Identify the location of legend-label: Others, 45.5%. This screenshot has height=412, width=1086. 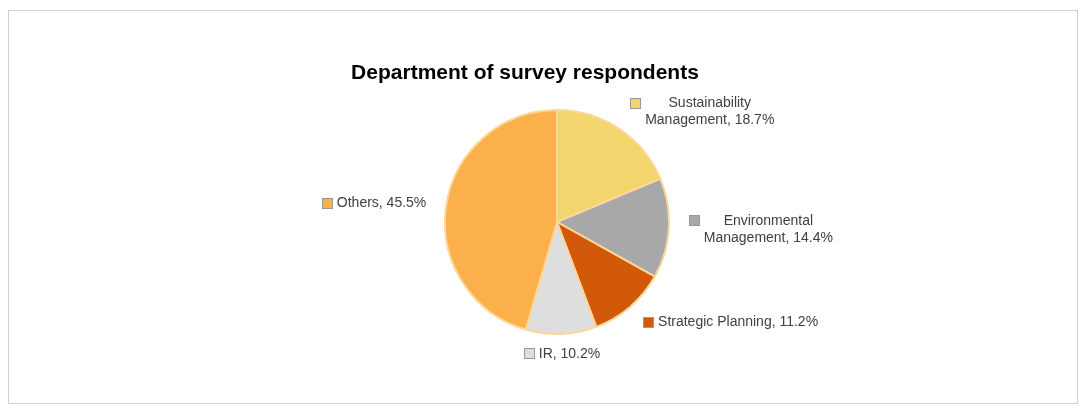
(381, 202).